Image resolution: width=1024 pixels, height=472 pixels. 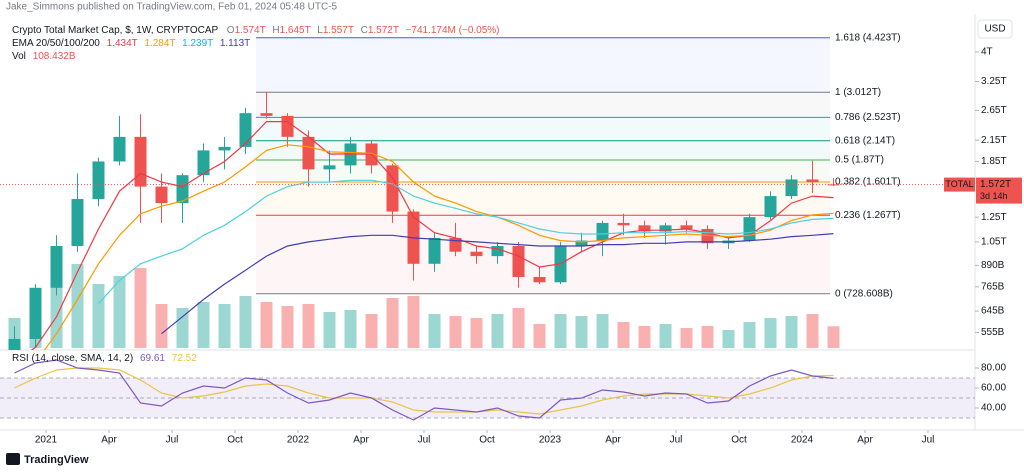 I want to click on ohlc-key: O, so click(x=231, y=30).